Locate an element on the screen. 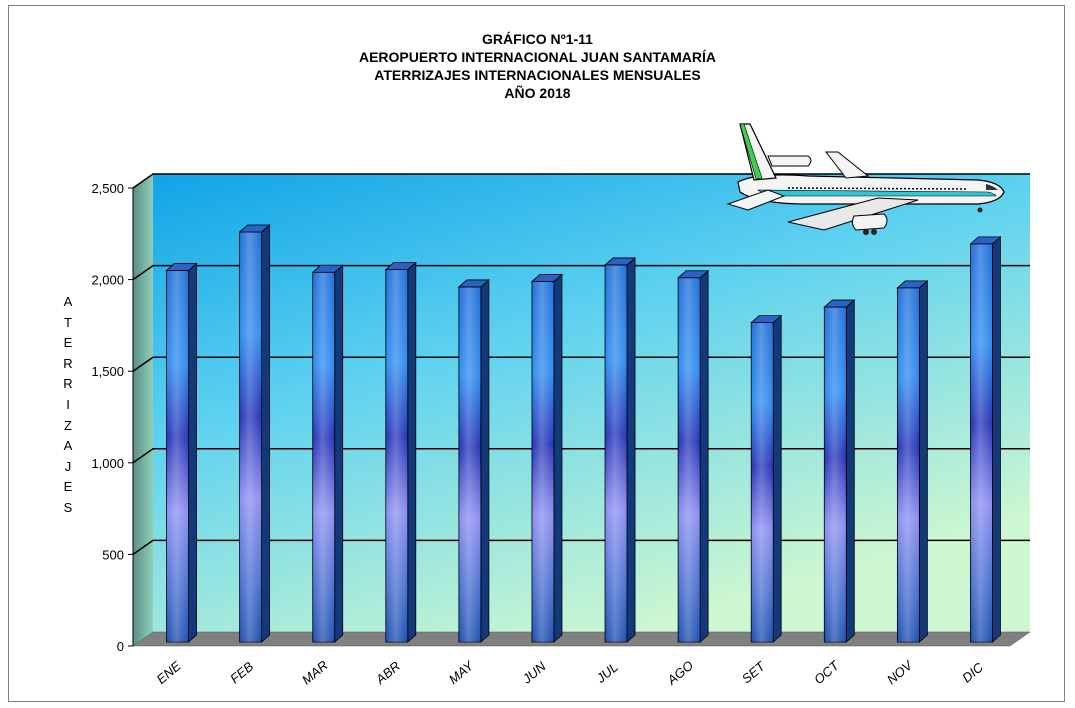  plot-side-wall is located at coordinates (143, 410).